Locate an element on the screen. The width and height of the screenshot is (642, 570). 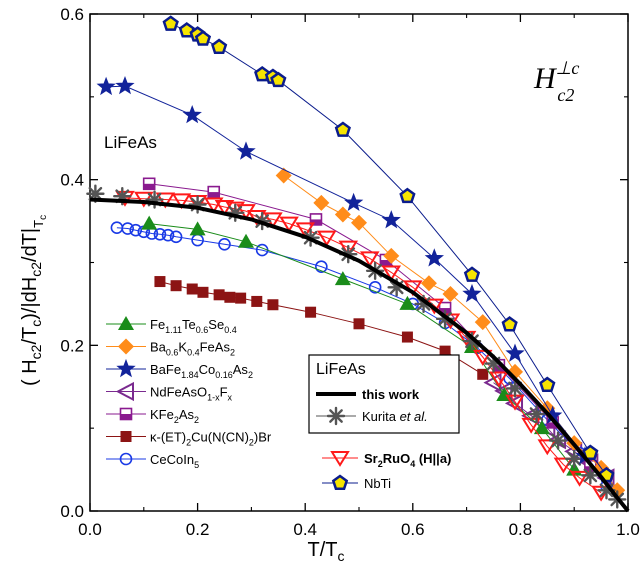
legend-left-entry: CeCoIn5 is located at coordinates (152, 461).